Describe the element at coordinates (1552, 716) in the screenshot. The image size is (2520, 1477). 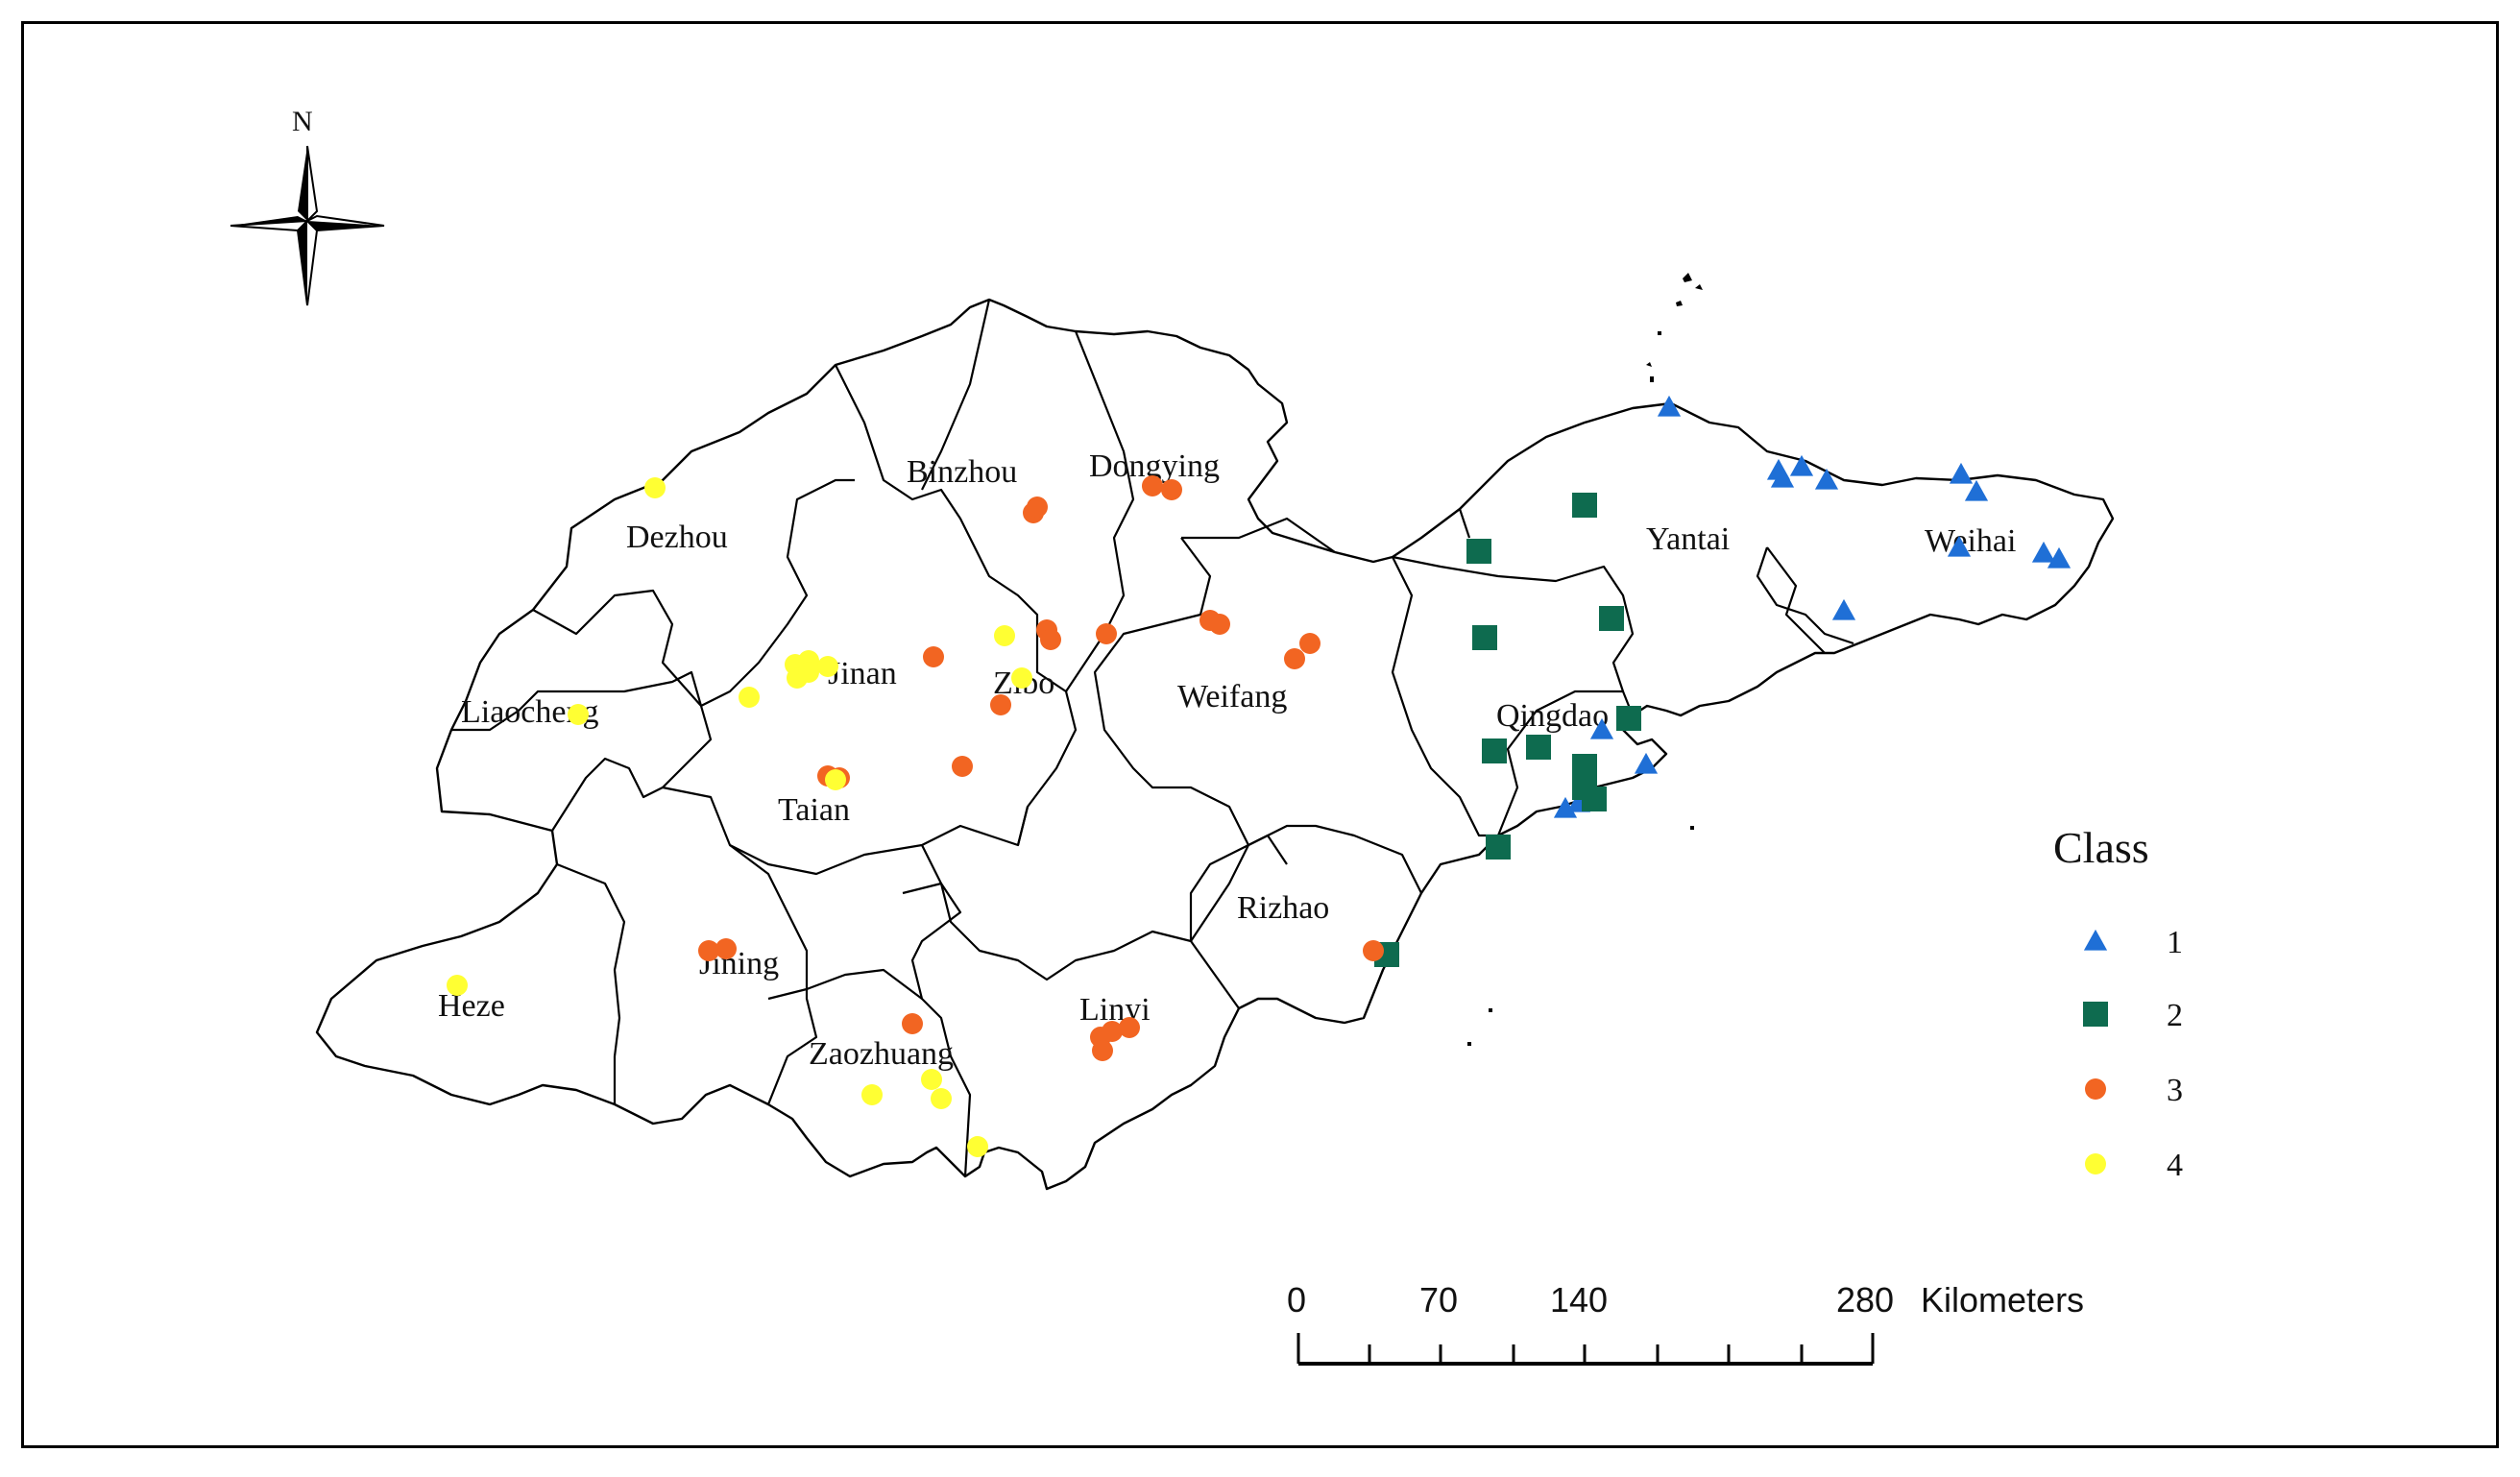
I see `city-label-qingdao: Qingdao` at that location.